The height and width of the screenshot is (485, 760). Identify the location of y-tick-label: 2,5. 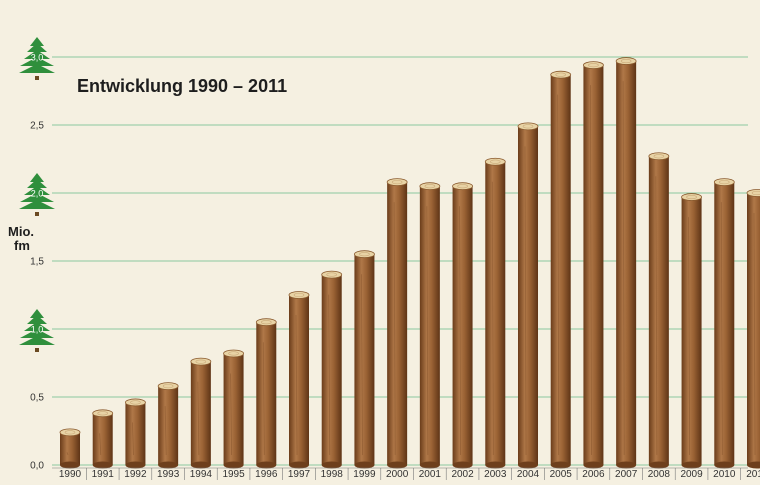
(37, 126).